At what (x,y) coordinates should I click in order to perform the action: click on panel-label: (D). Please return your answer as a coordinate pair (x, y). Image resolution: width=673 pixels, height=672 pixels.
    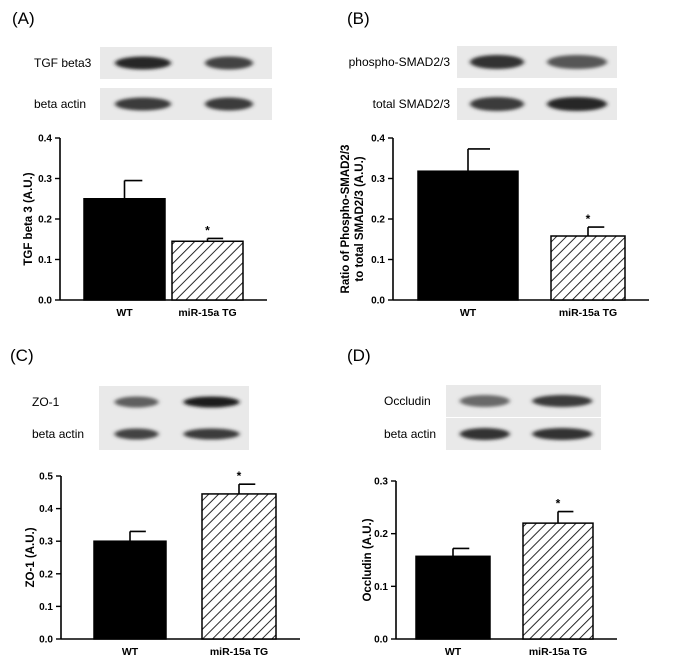
    Looking at the image, I should click on (359, 355).